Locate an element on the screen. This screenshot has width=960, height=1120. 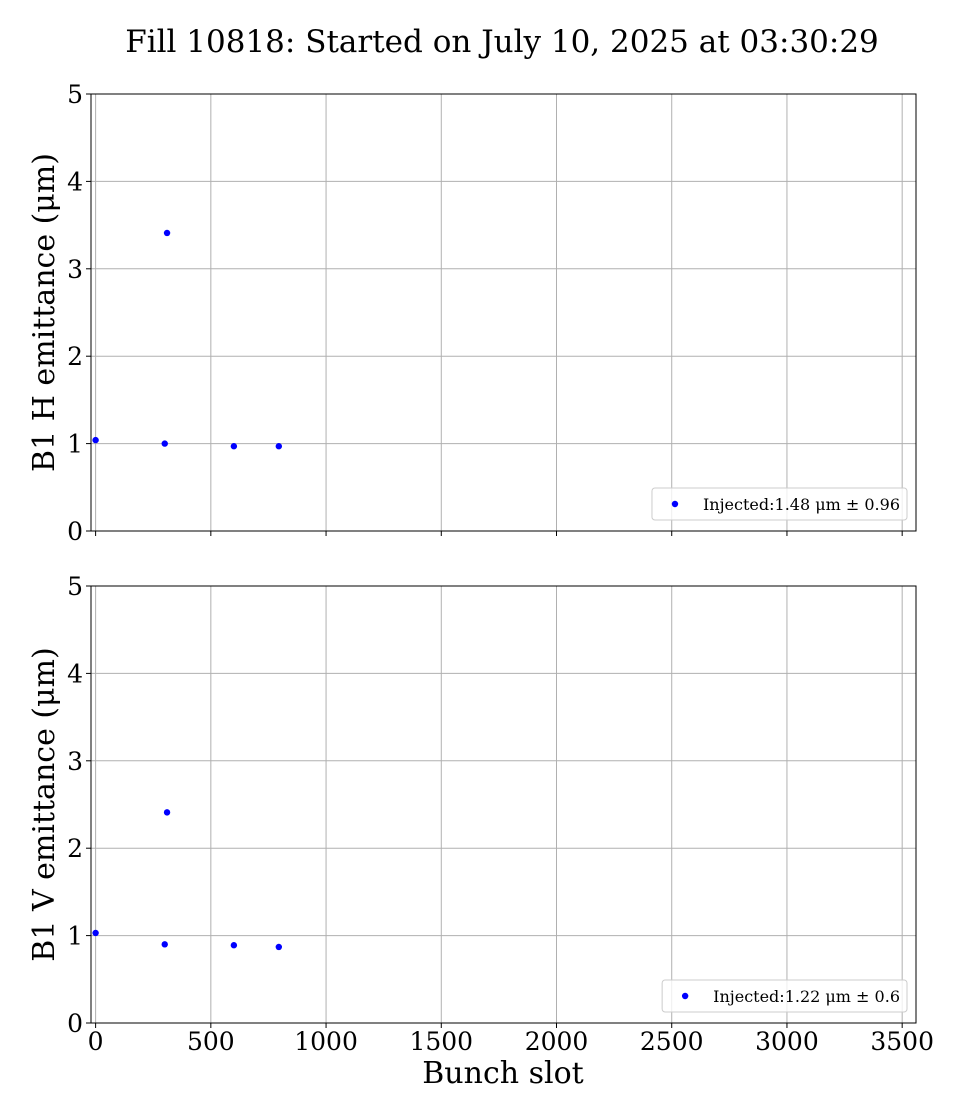
y-tick-label-top: 5 is located at coordinates (75, 94).